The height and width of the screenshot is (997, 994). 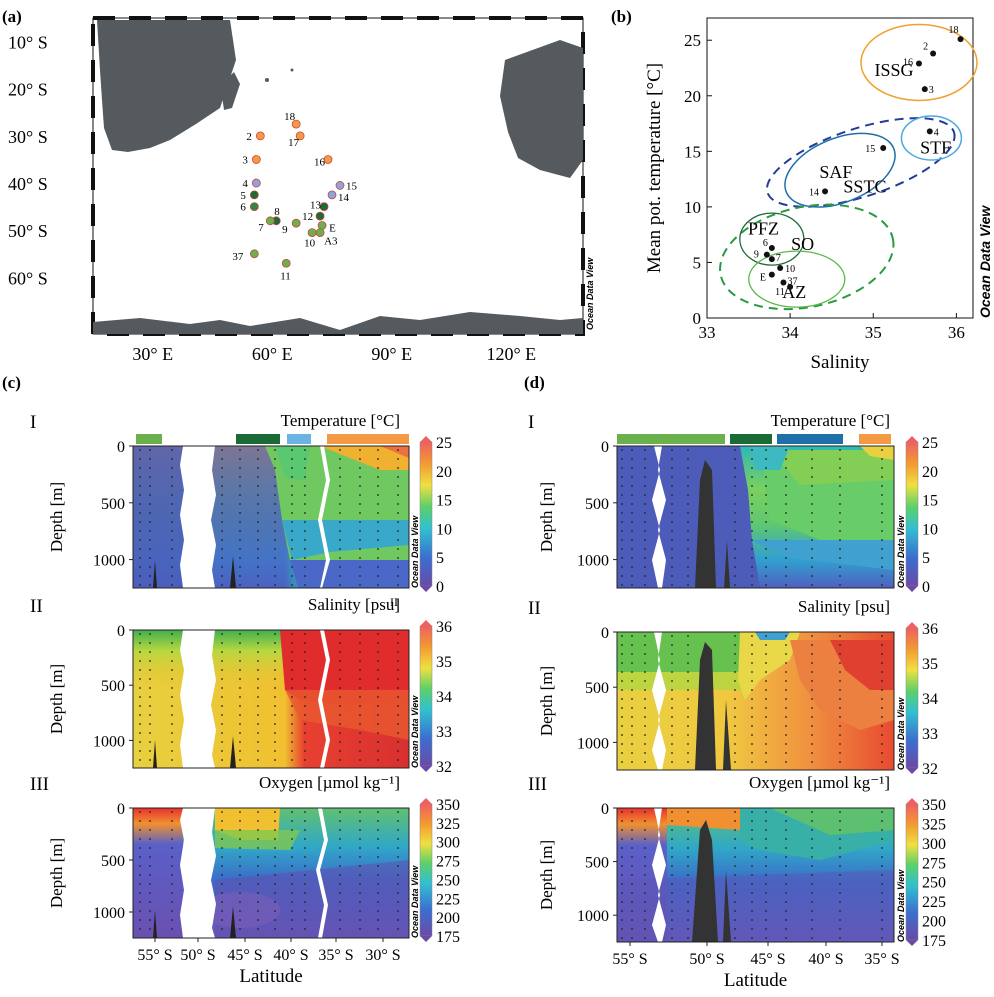 I want to click on colorbar-tick-label: 36, so click(x=444, y=627).